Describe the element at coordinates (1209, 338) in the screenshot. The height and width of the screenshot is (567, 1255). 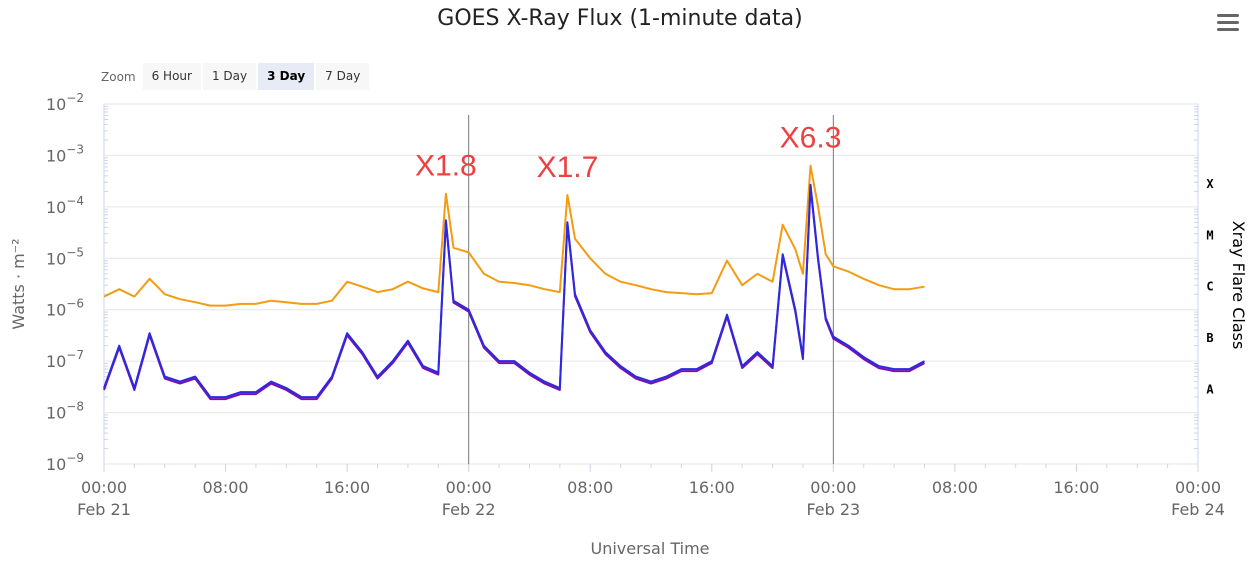
I see `flare-class-label: B` at that location.